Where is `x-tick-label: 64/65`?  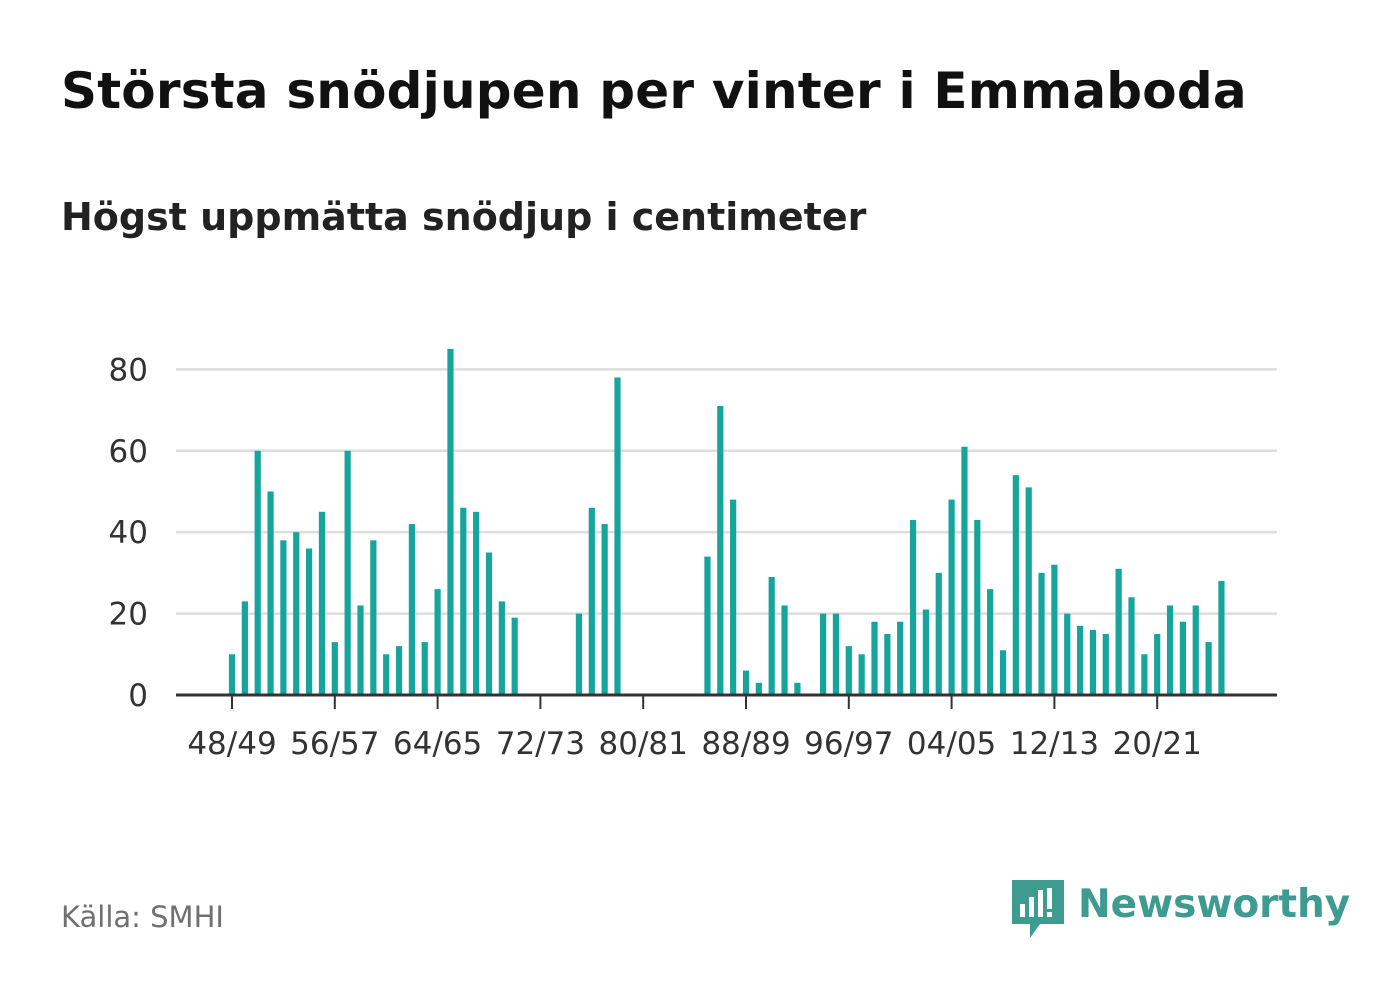
x-tick-label: 64/65 is located at coordinates (437, 744).